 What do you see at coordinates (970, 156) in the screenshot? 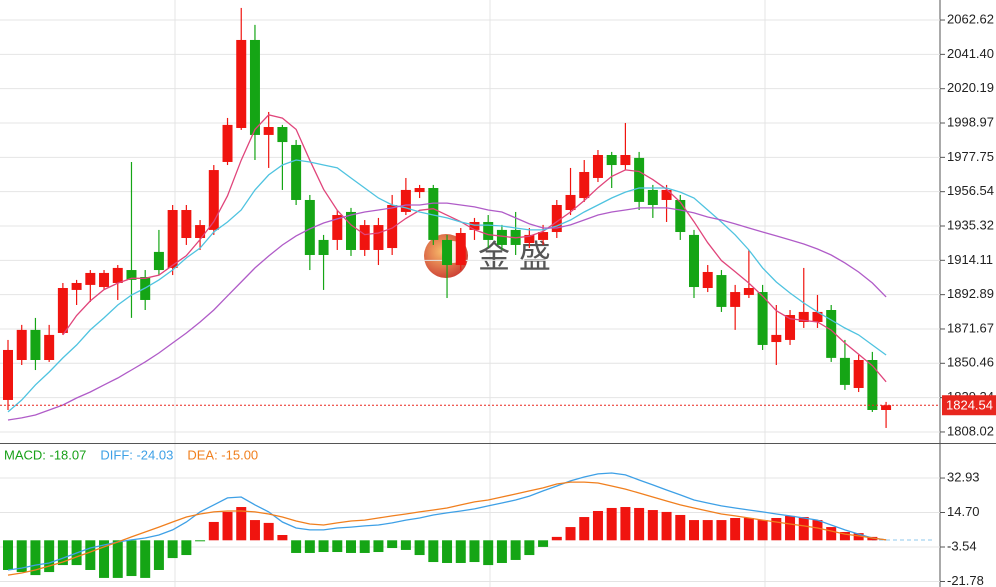
I see `y-tick-label: 1977.75` at bounding box center [970, 156].